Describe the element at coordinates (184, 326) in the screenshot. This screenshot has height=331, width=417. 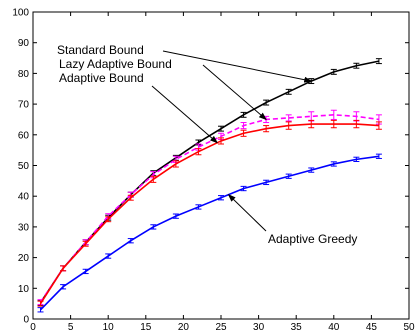
I see `x-tick-label: 20` at that location.